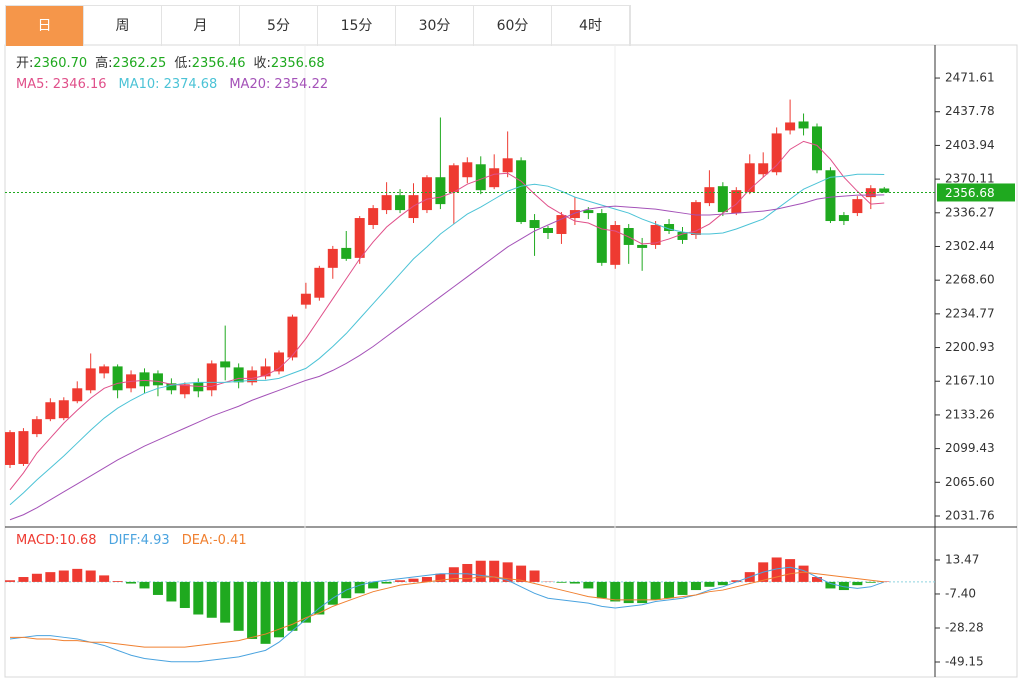  What do you see at coordinates (201, 26) in the screenshot?
I see `period-tab: 月` at bounding box center [201, 26].